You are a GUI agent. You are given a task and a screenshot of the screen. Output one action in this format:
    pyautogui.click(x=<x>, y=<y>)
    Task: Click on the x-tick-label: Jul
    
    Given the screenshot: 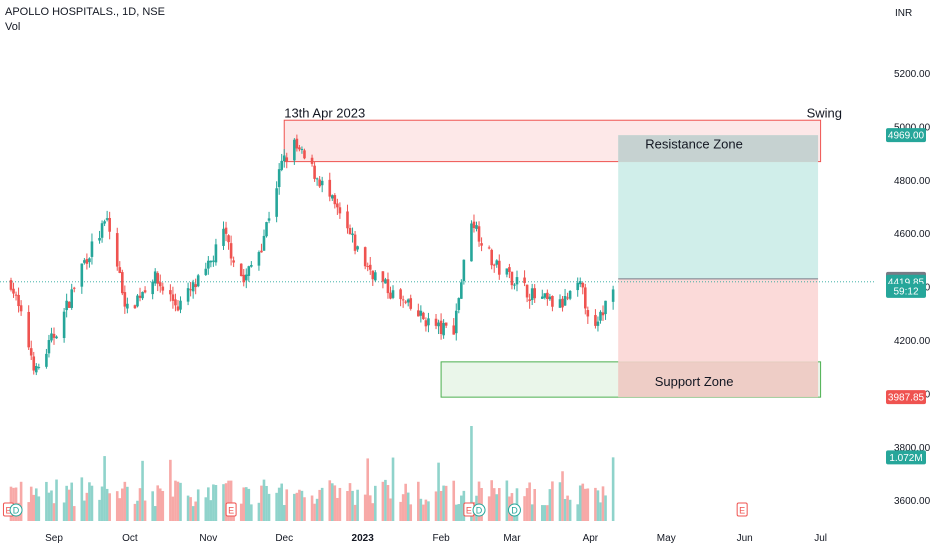 What is the action you would take?
    pyautogui.click(x=820, y=538)
    